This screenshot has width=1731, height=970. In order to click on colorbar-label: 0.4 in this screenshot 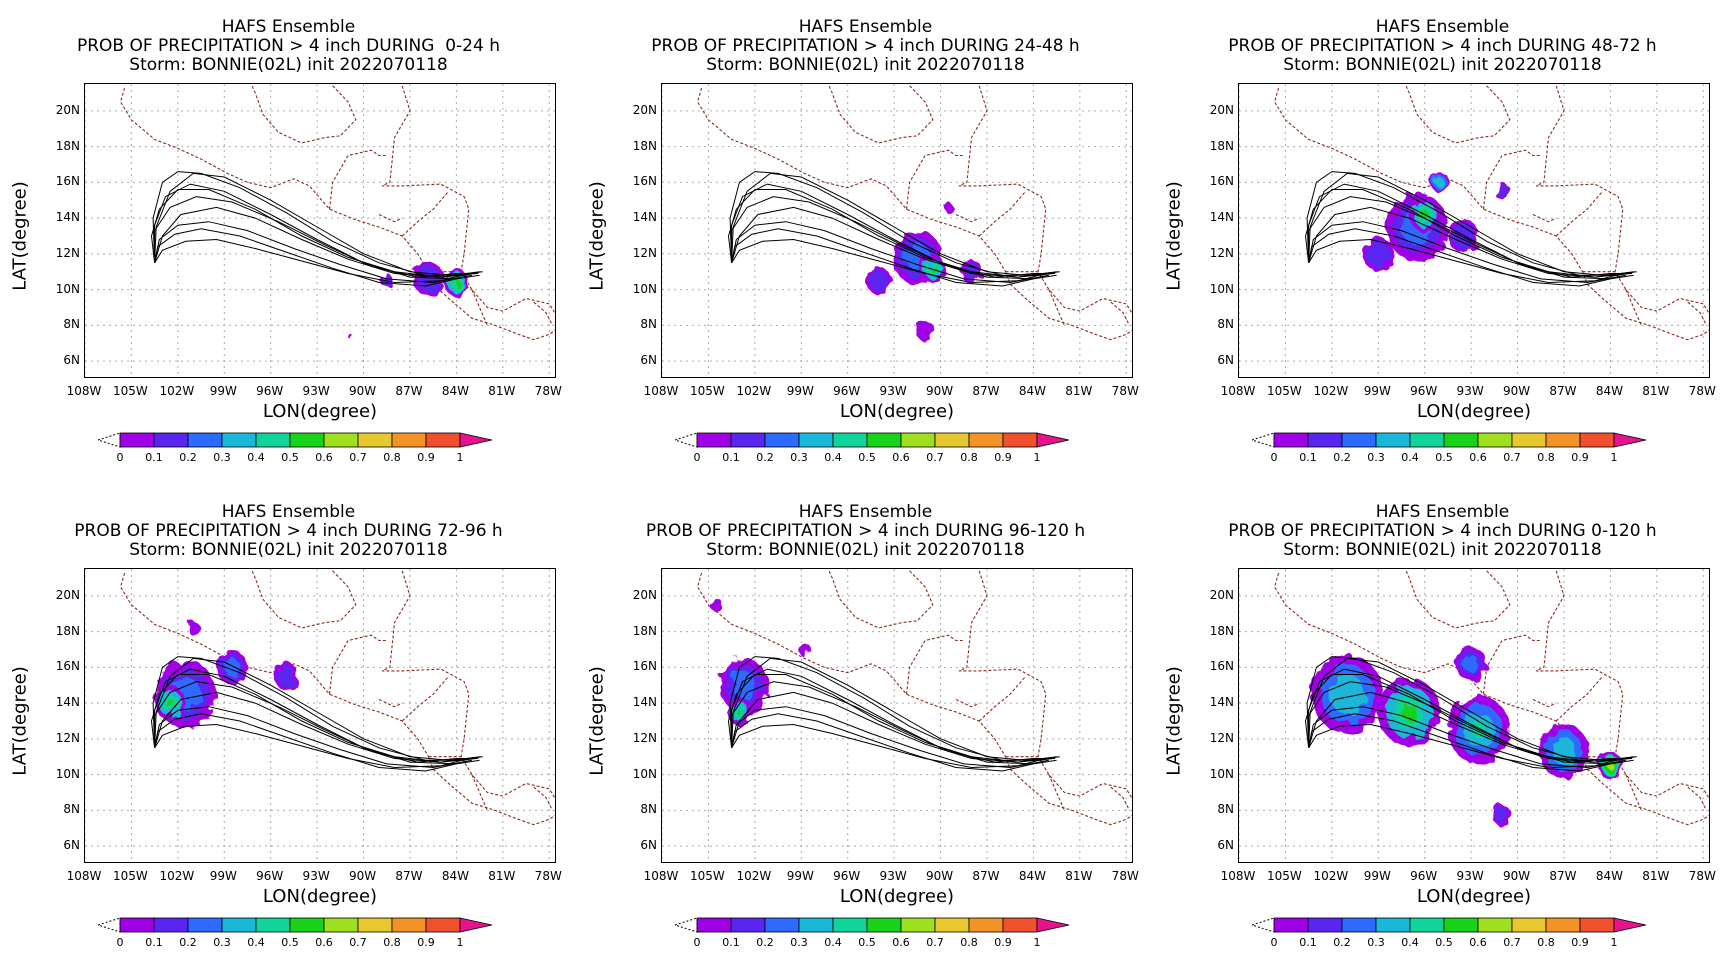, I will do `click(1410, 457)`.